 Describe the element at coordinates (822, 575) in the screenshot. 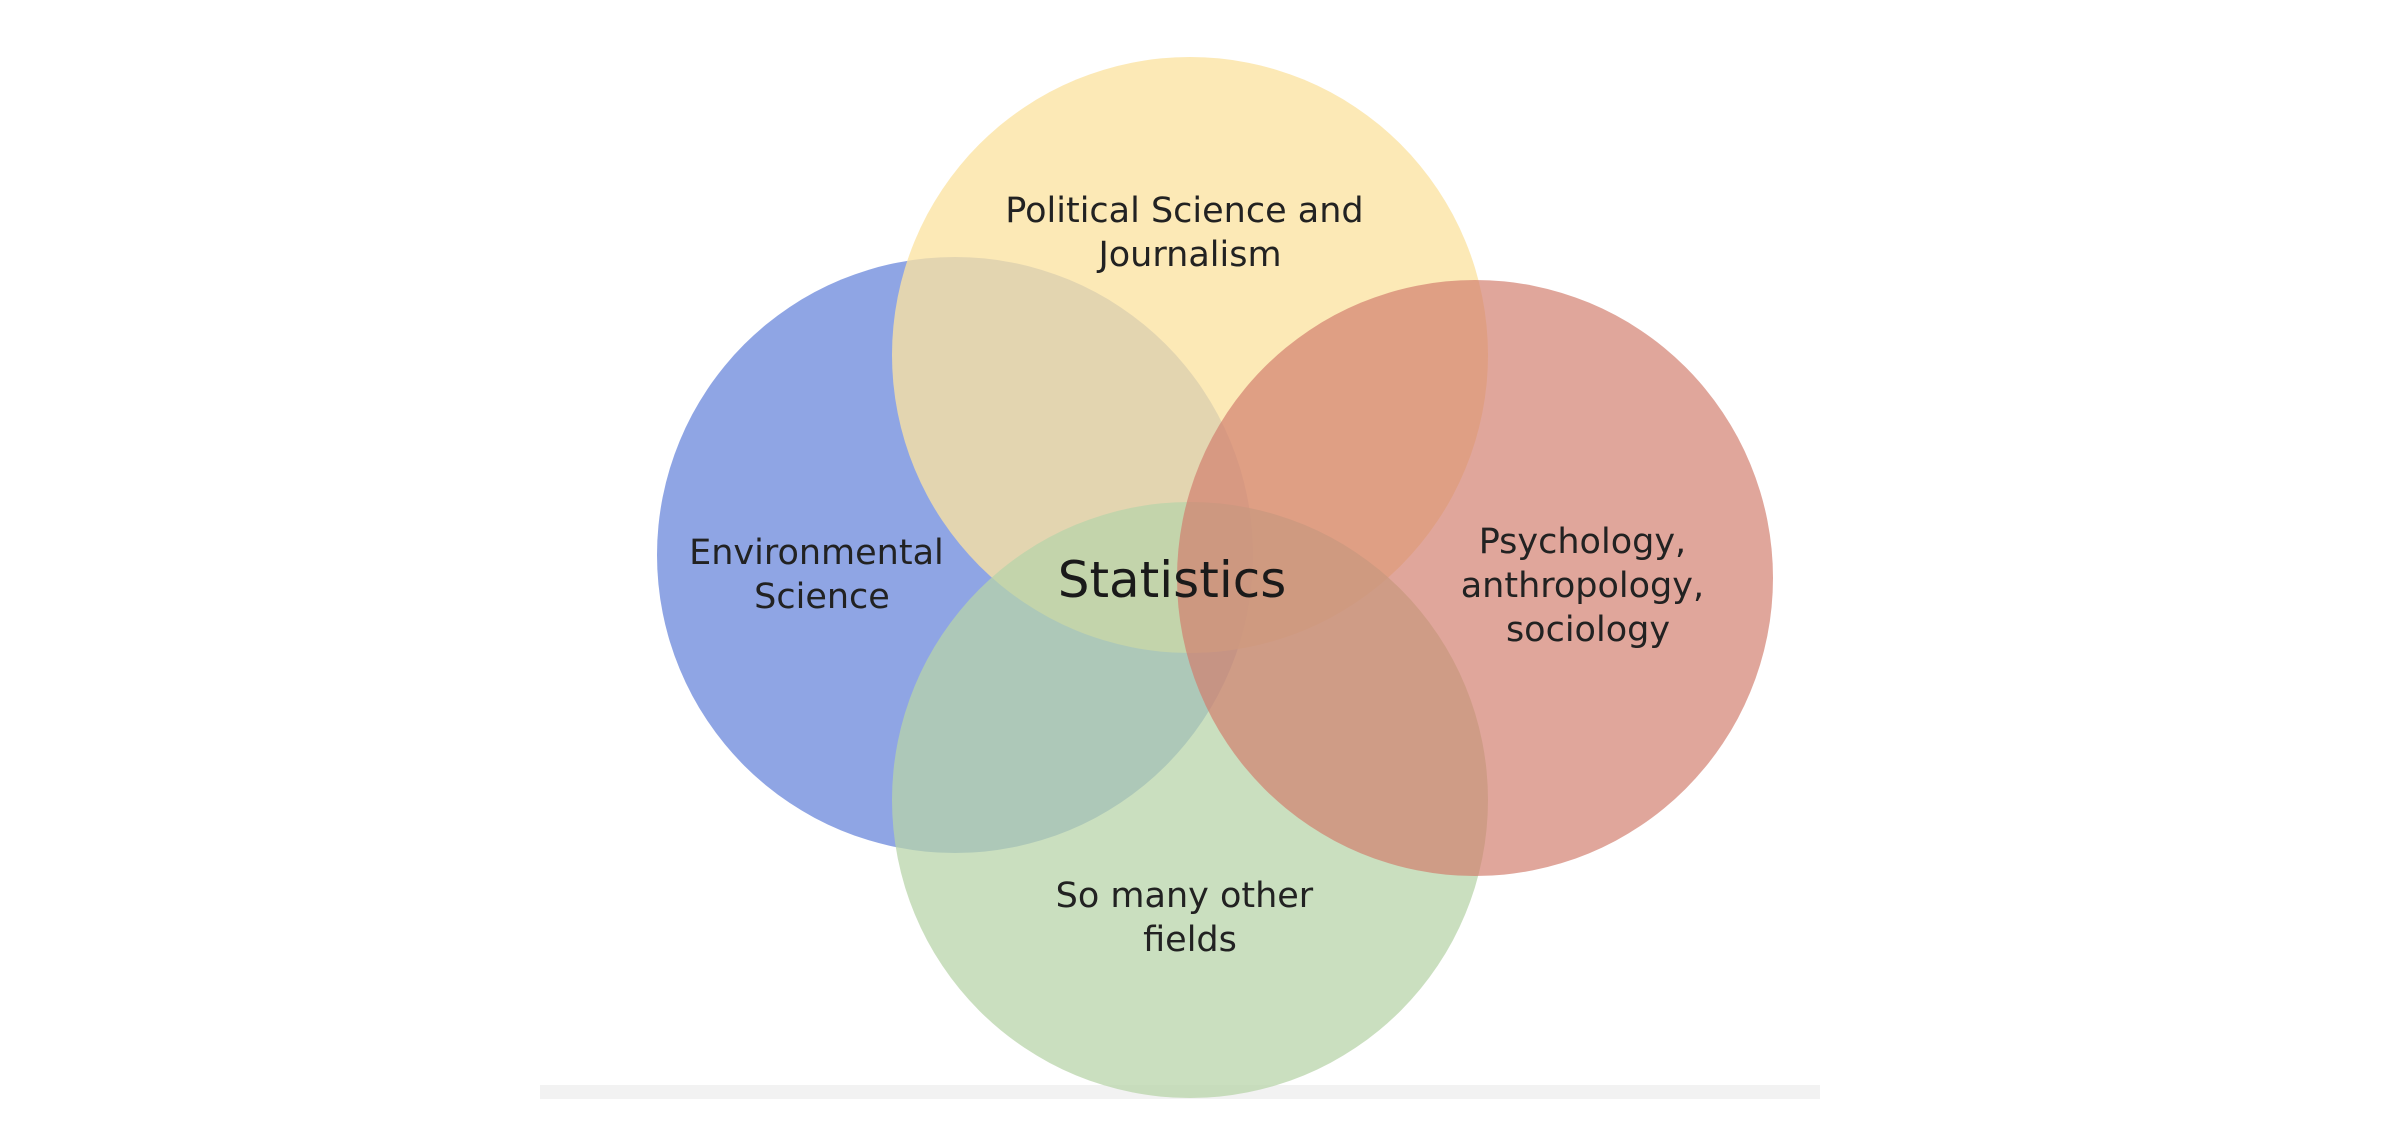

I see `environmental-science-label: Environmental Science` at that location.